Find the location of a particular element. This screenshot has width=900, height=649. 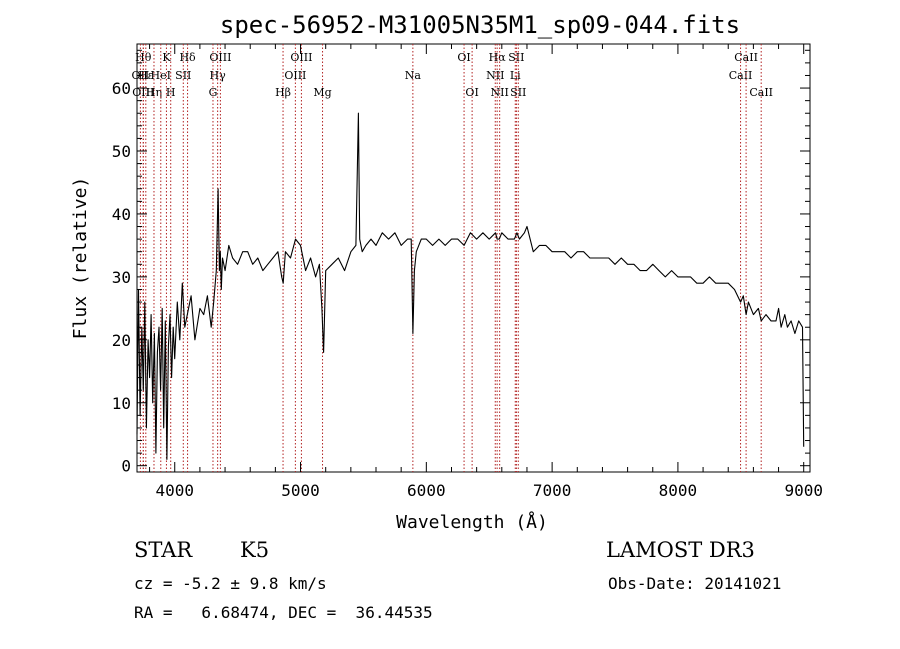

survey-name: LAMOST DR3 is located at coordinates (680, 550).